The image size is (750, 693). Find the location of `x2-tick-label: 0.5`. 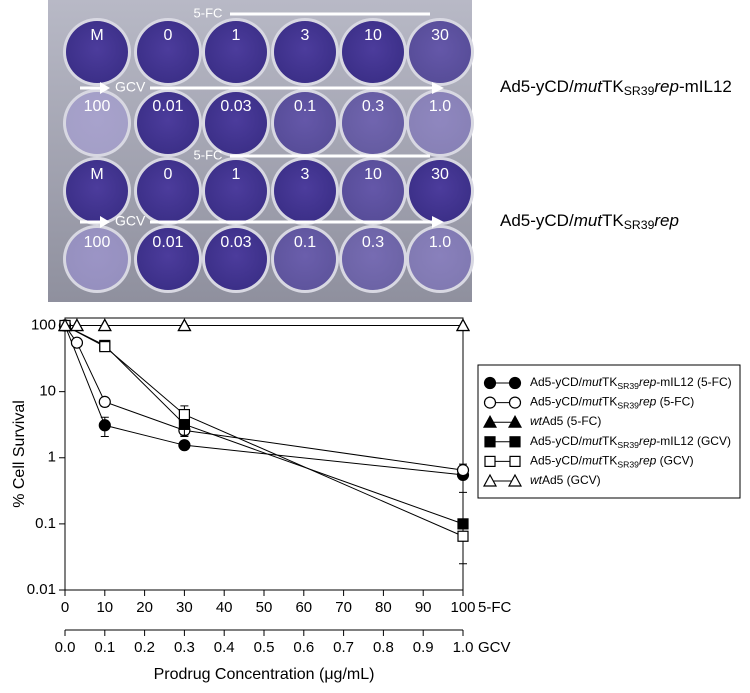

x2-tick-label: 0.5 is located at coordinates (264, 647).